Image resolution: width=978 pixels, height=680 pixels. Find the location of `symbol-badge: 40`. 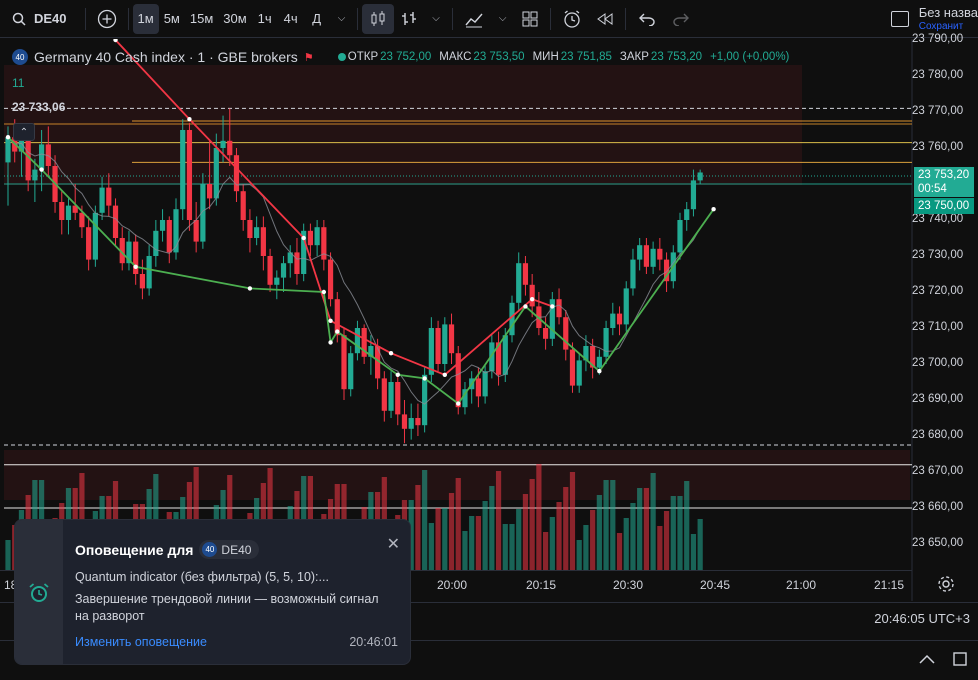

symbol-badge: 40 is located at coordinates (20, 57).